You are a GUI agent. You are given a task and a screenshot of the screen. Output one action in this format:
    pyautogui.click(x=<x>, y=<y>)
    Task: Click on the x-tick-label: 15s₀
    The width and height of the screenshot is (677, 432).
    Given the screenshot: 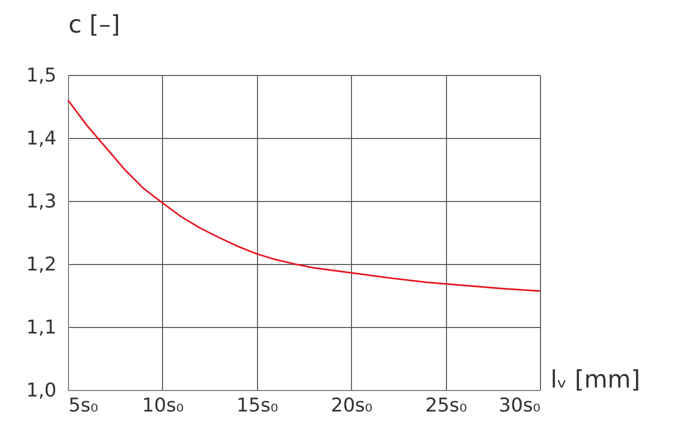 What is the action you would take?
    pyautogui.click(x=257, y=405)
    